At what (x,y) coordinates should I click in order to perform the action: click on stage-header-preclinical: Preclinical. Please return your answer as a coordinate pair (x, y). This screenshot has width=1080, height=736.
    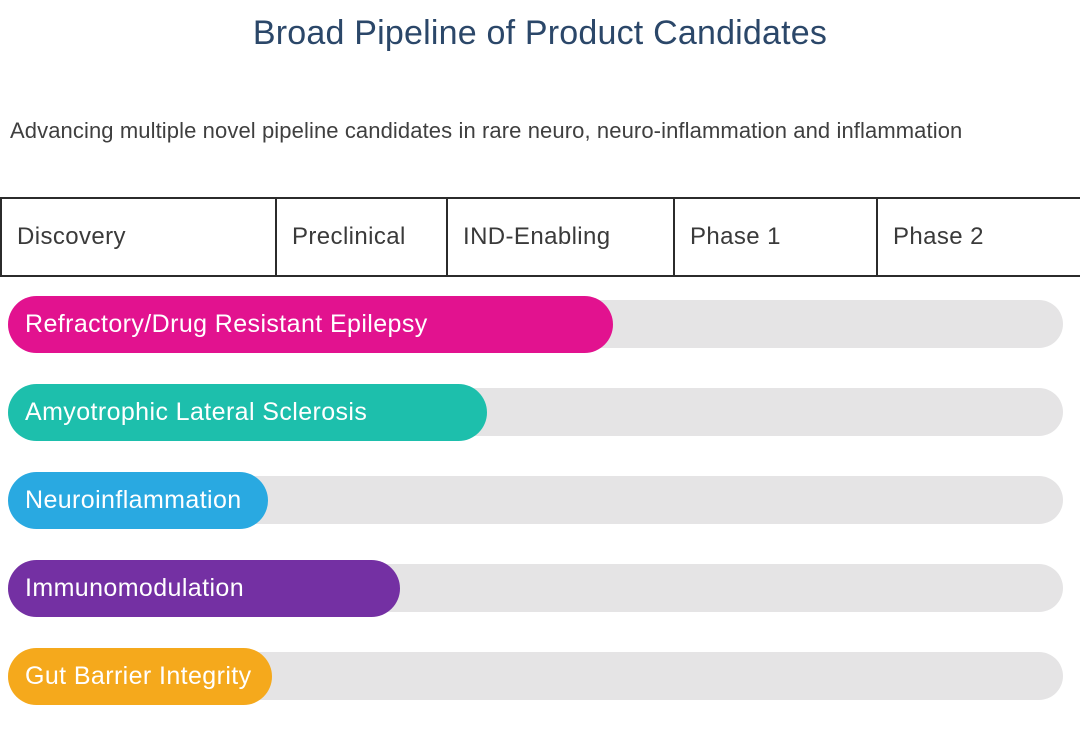
    Looking at the image, I should click on (362, 237).